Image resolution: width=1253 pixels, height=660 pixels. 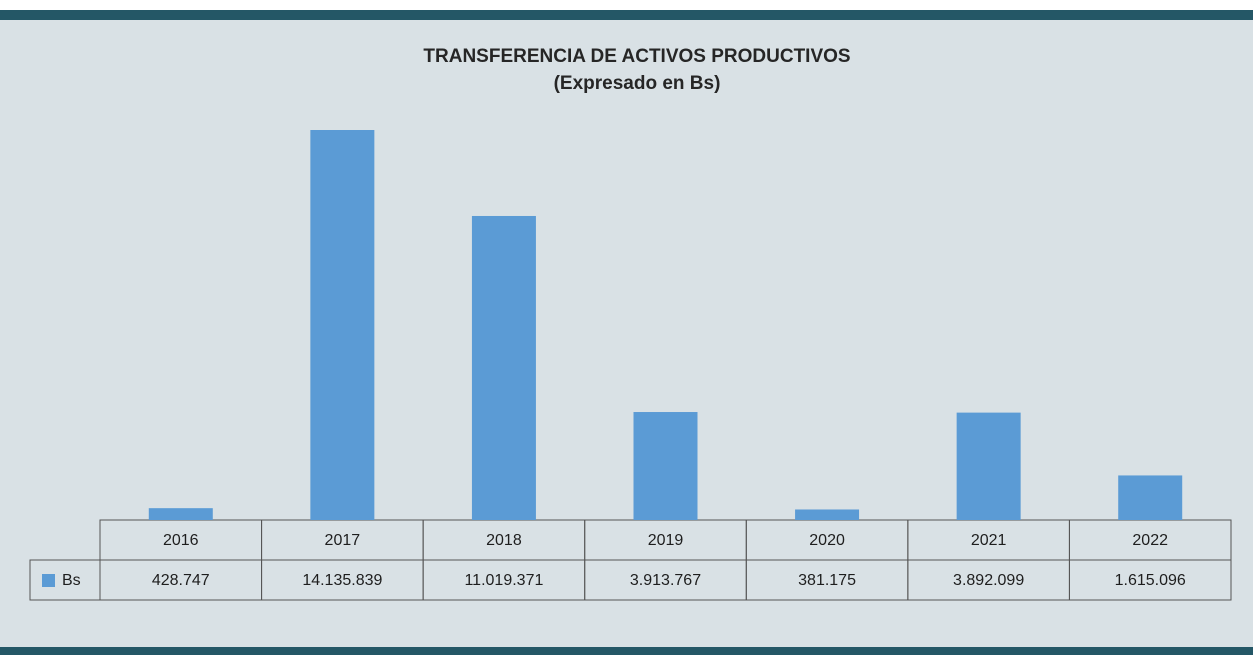 I want to click on value-label: 3.913.767, so click(x=665, y=580).